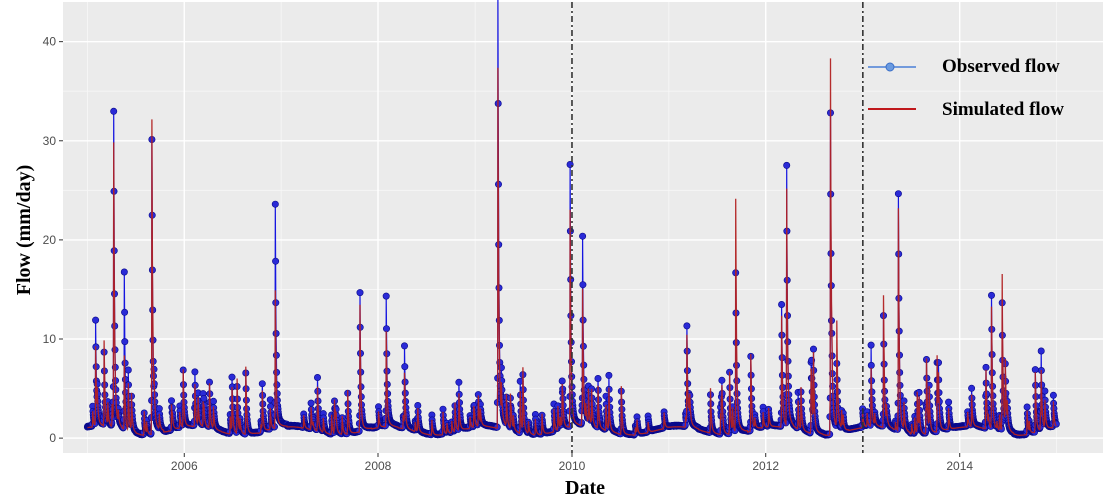  Describe the element at coordinates (50, 141) in the screenshot. I see `y-tick-label: 30` at that location.